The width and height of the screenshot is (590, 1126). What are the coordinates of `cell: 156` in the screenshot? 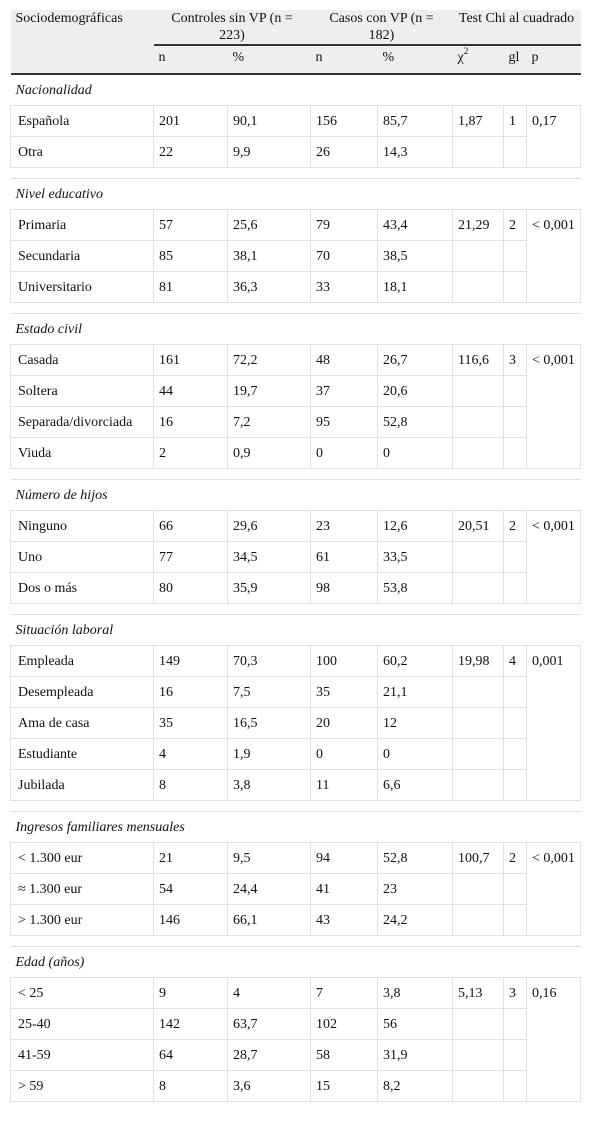 It's located at (344, 121).